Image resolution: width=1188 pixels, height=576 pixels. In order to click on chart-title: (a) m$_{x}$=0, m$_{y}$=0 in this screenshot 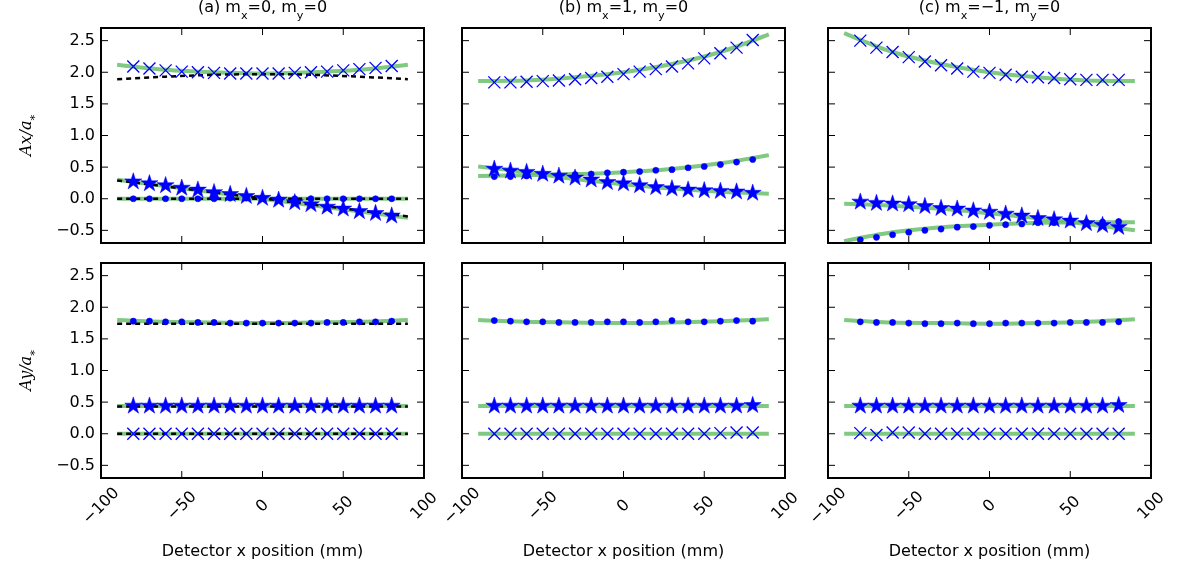, I will do `click(262, 11)`.